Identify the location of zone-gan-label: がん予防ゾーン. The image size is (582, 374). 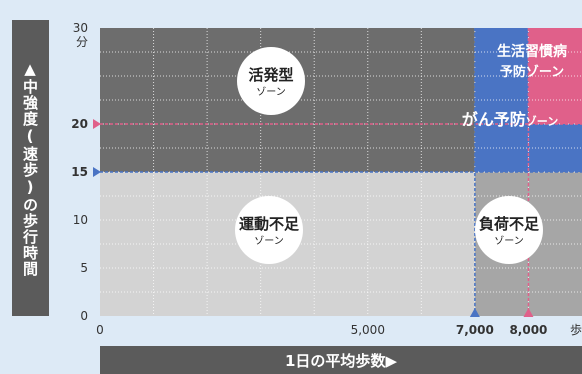
(510, 119).